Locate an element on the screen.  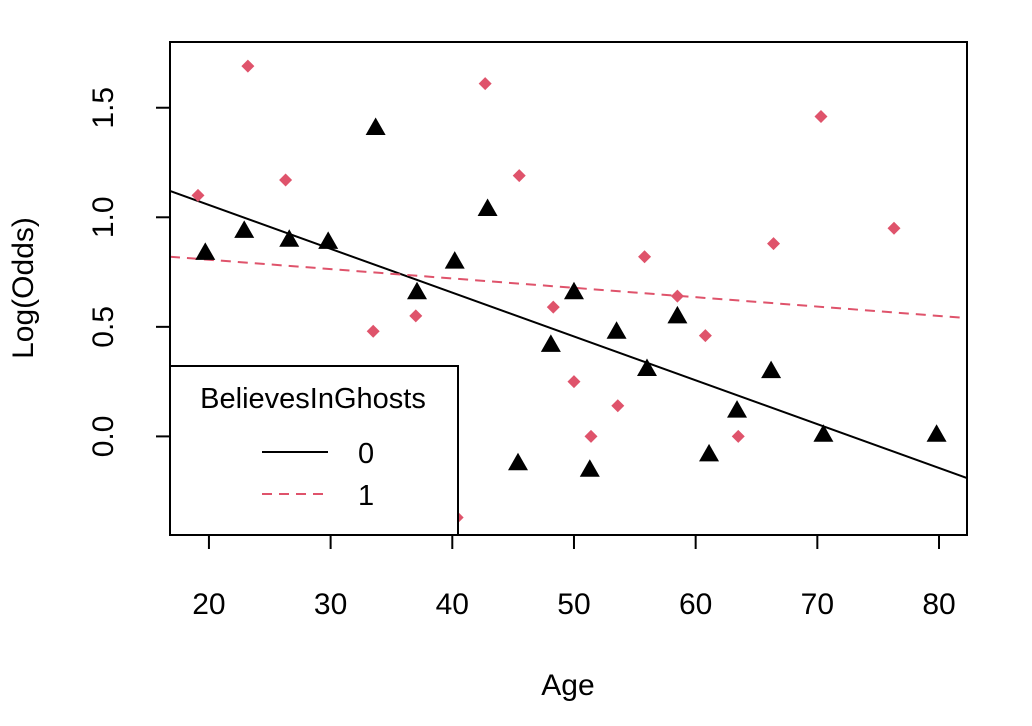
legend: BelievesInGhosts 0 1 is located at coordinates (314, 450).